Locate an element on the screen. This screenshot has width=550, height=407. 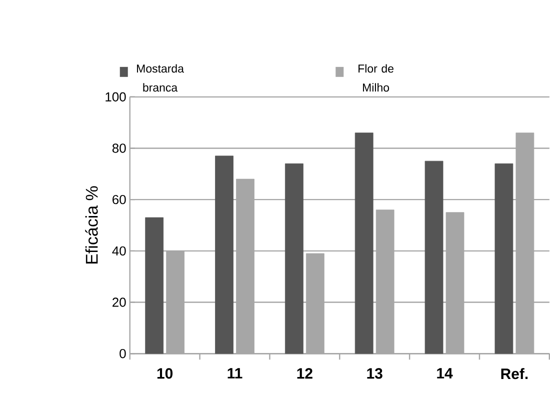
x-tick-label: 14 is located at coordinates (445, 373).